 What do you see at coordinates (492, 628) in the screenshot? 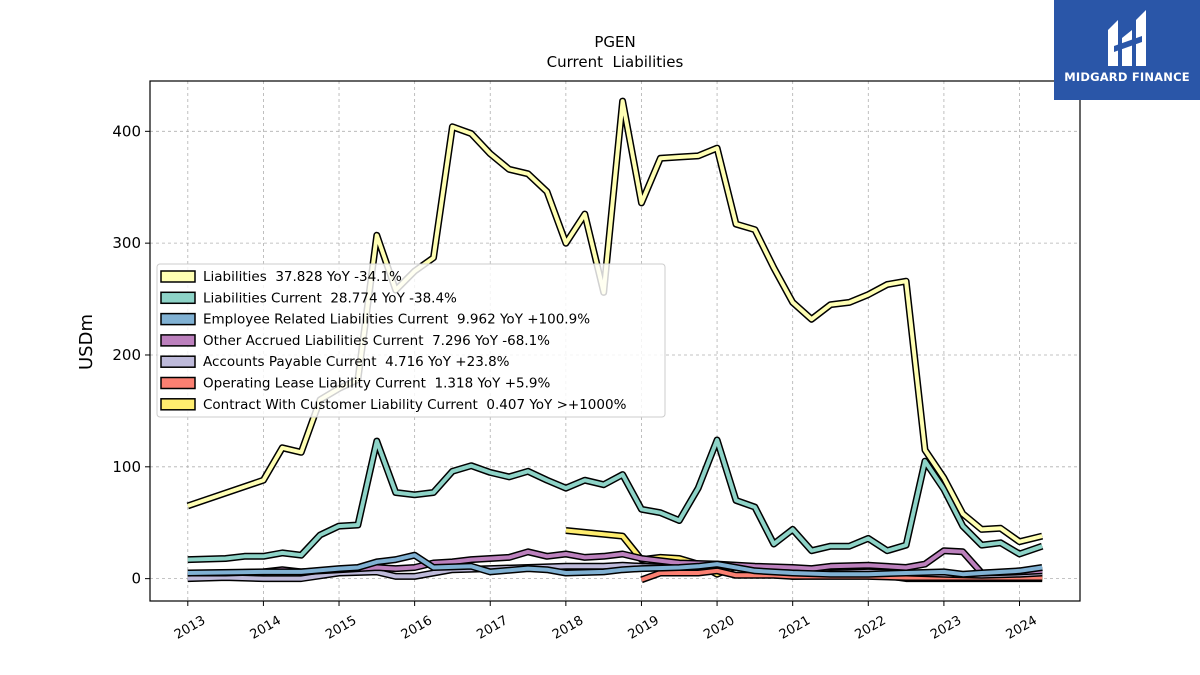
I see `x-tick-label: 2017` at bounding box center [492, 628].